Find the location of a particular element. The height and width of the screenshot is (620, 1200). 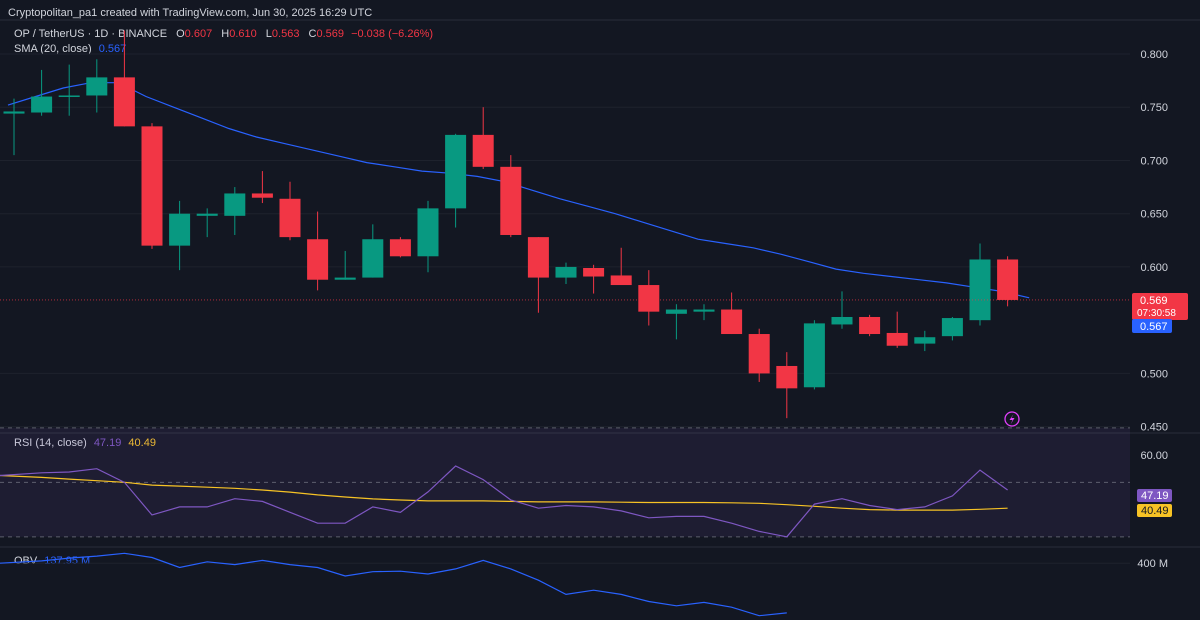

sma-label-box is located at coordinates (1152, 325).